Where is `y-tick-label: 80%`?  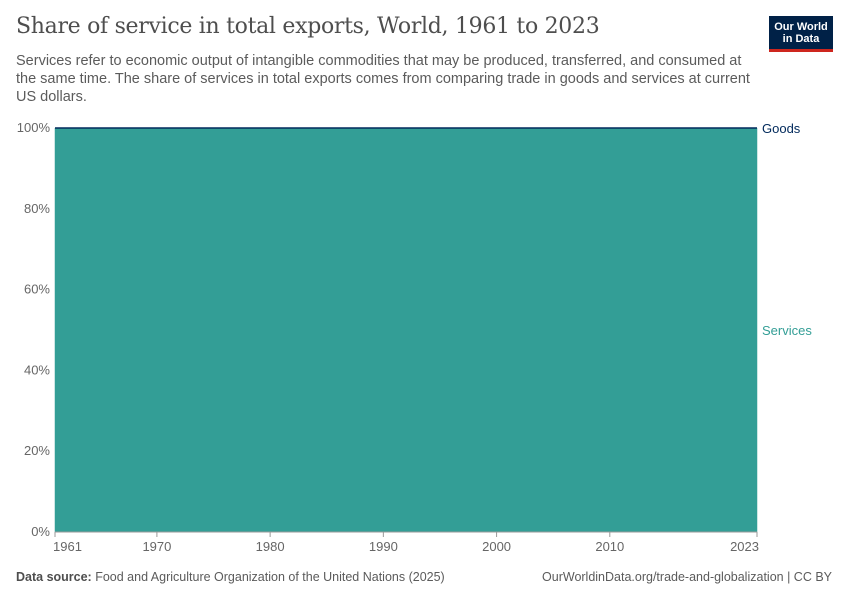 y-tick-label: 80% is located at coordinates (37, 208).